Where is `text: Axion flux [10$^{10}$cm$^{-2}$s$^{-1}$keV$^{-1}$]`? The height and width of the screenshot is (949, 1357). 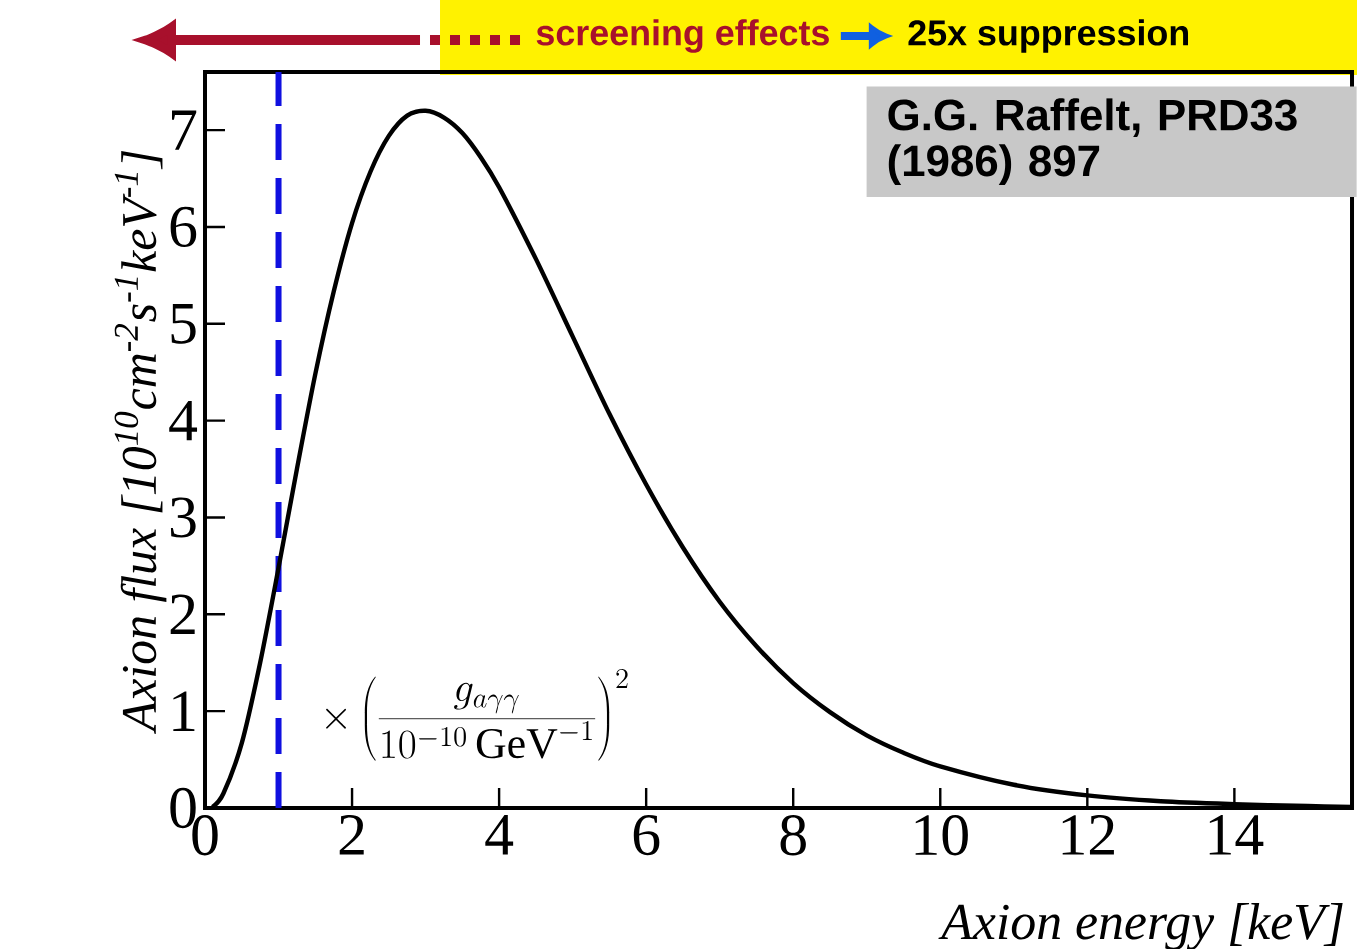 text: Axion flux [10$^{10}$cm$^{-2}$s$^{-1}$keV$^{-1}$] is located at coordinates (140, 442).